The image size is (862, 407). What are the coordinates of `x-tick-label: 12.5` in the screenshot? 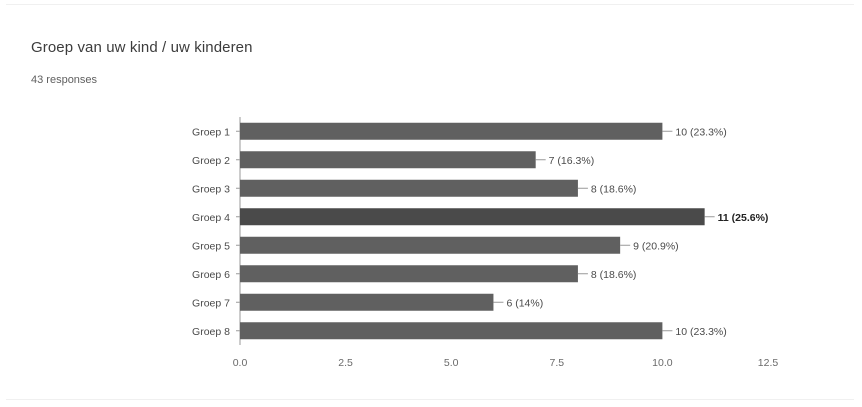 It's located at (768, 363).